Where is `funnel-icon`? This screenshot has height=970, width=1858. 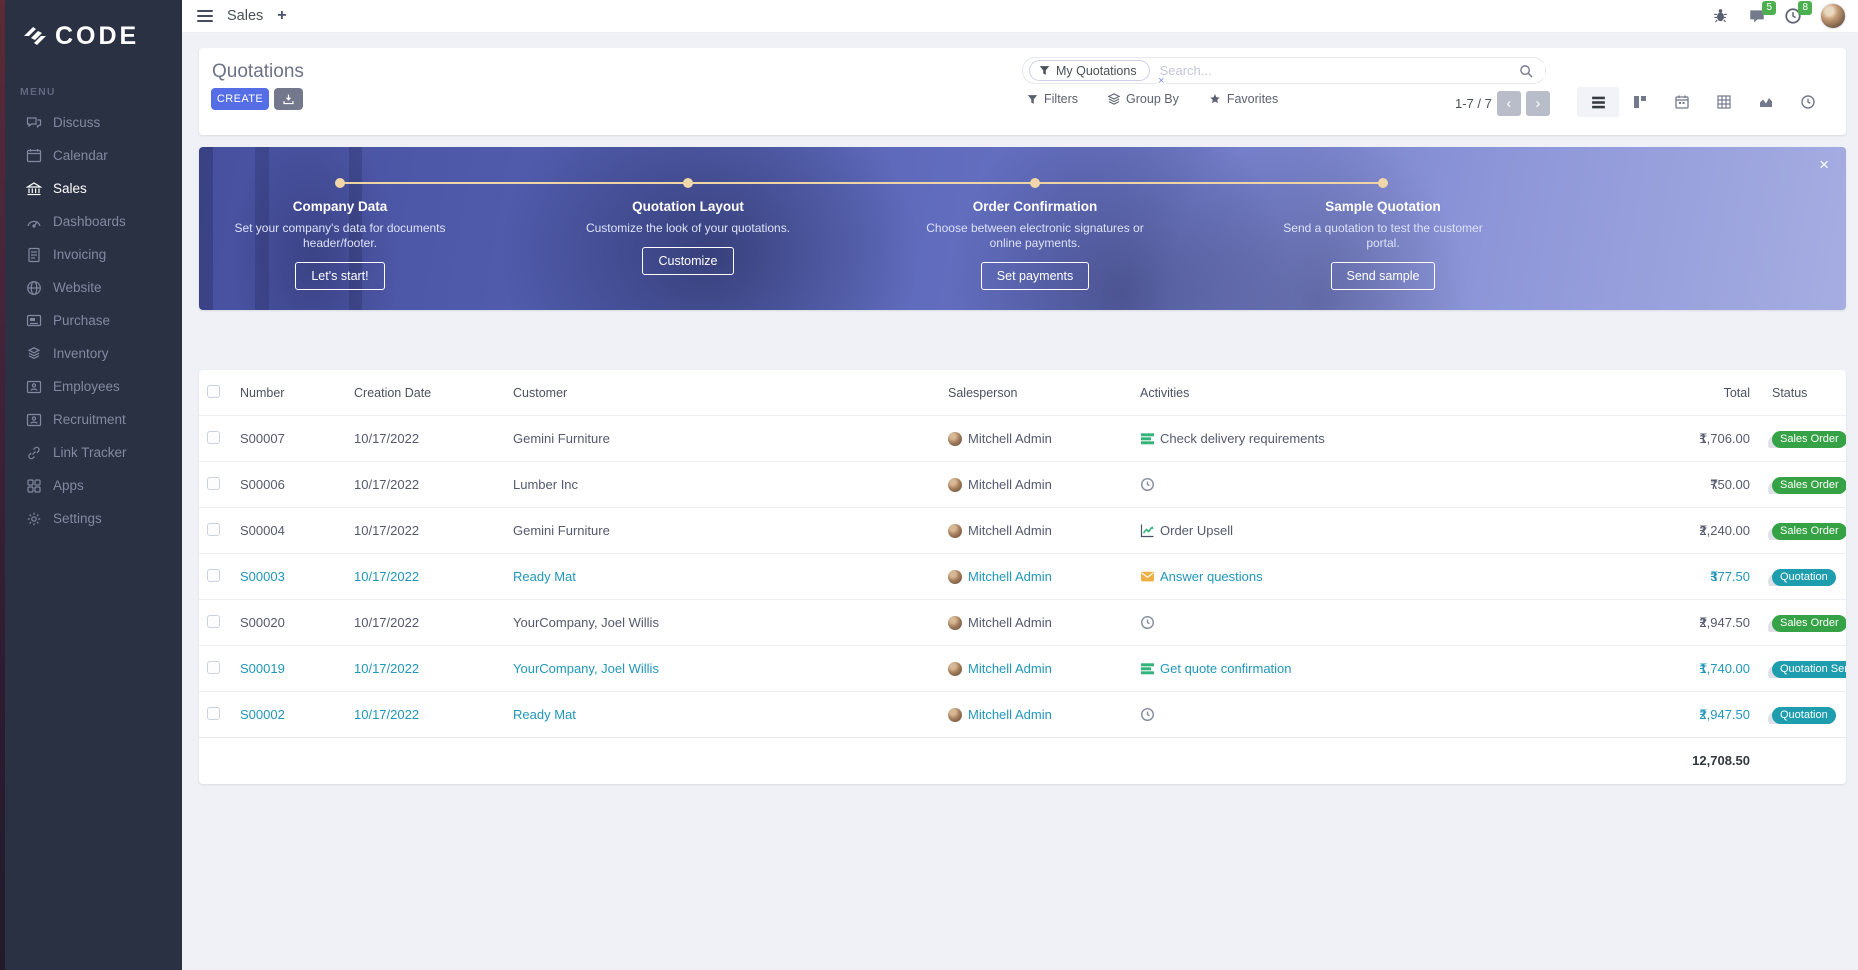 funnel-icon is located at coordinates (1044, 70).